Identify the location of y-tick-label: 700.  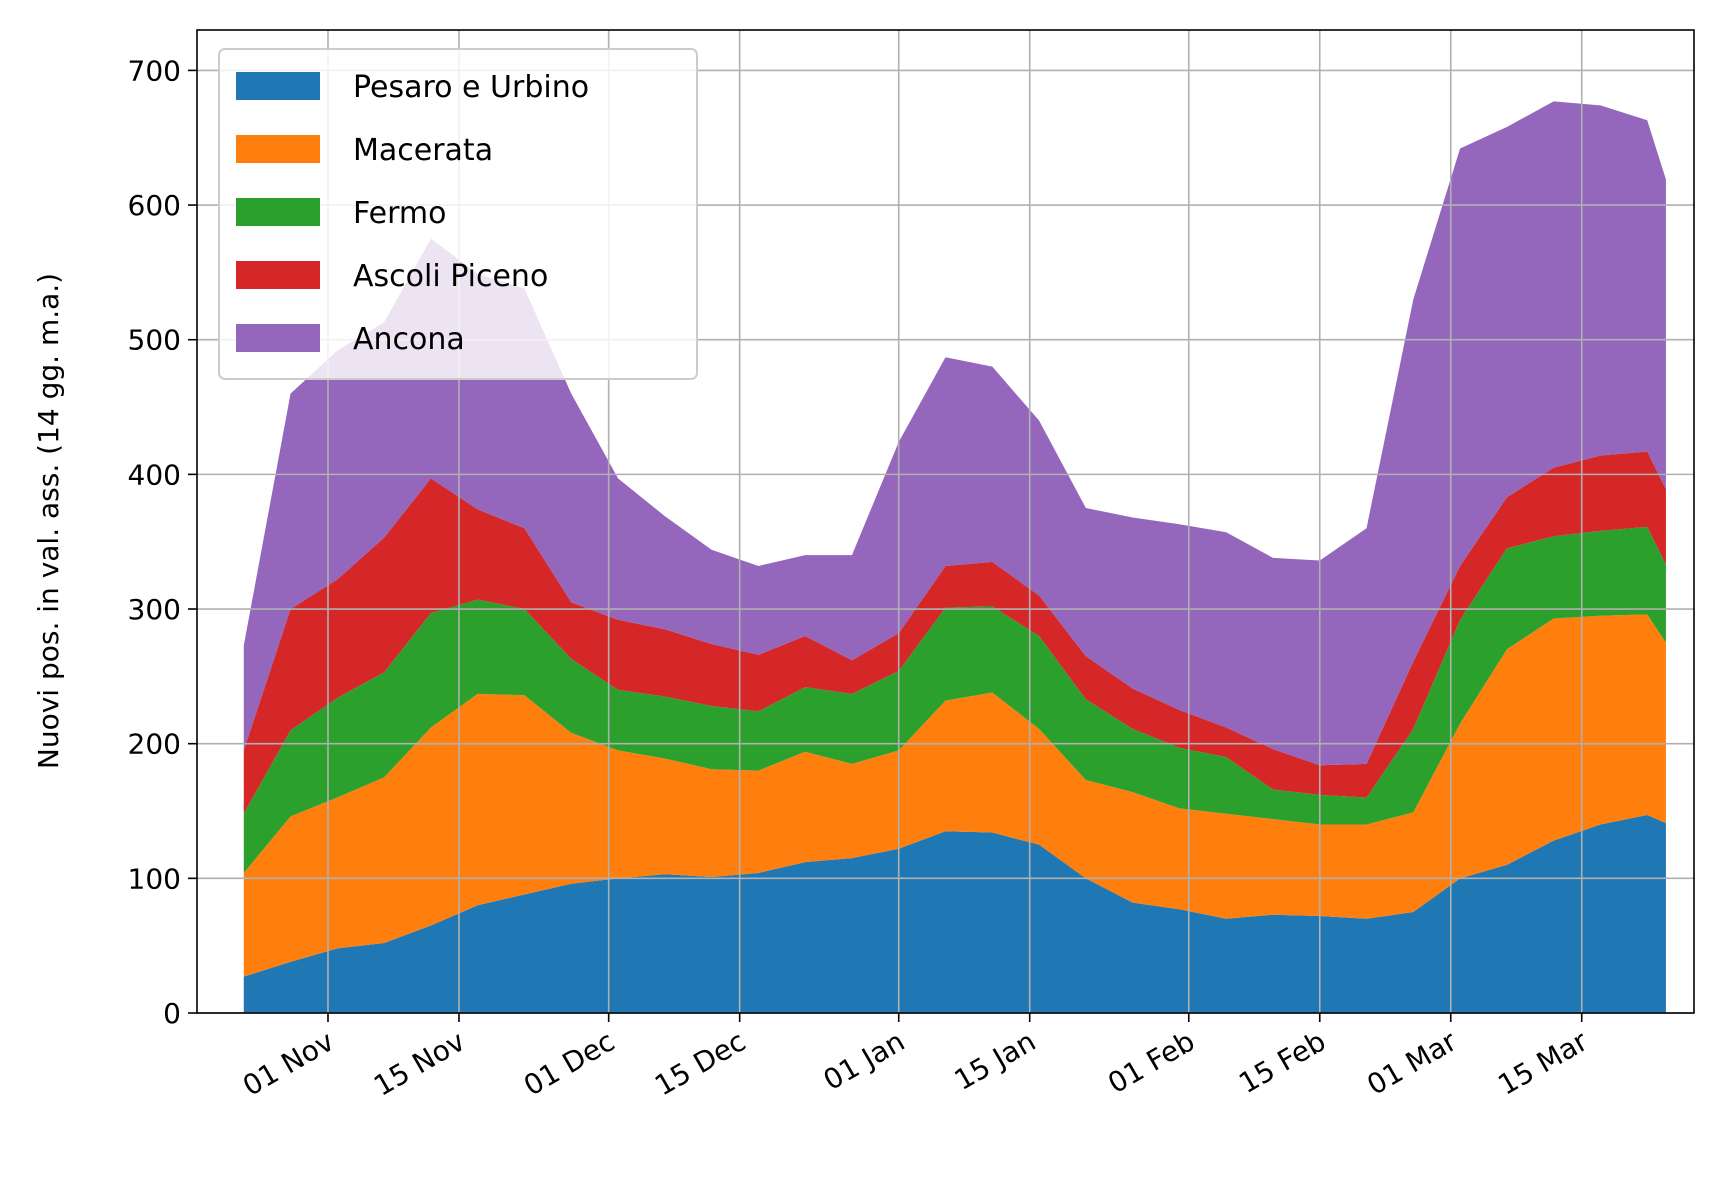
(154, 70).